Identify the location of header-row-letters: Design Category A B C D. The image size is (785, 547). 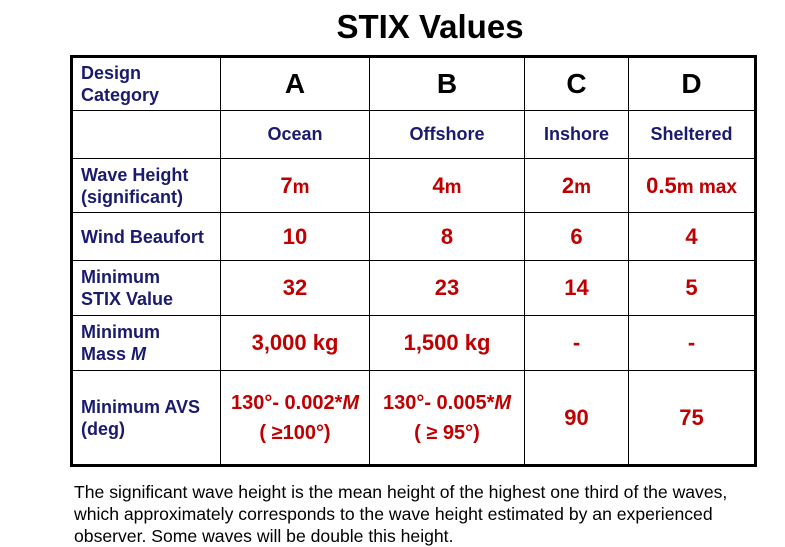
(413, 83).